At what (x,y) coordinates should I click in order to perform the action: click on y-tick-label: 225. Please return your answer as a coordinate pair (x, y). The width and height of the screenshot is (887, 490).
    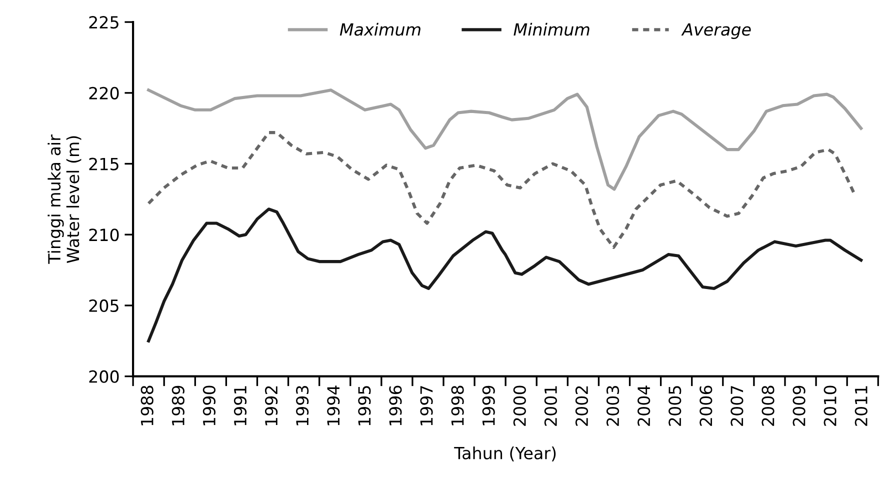
    Looking at the image, I should click on (103, 22).